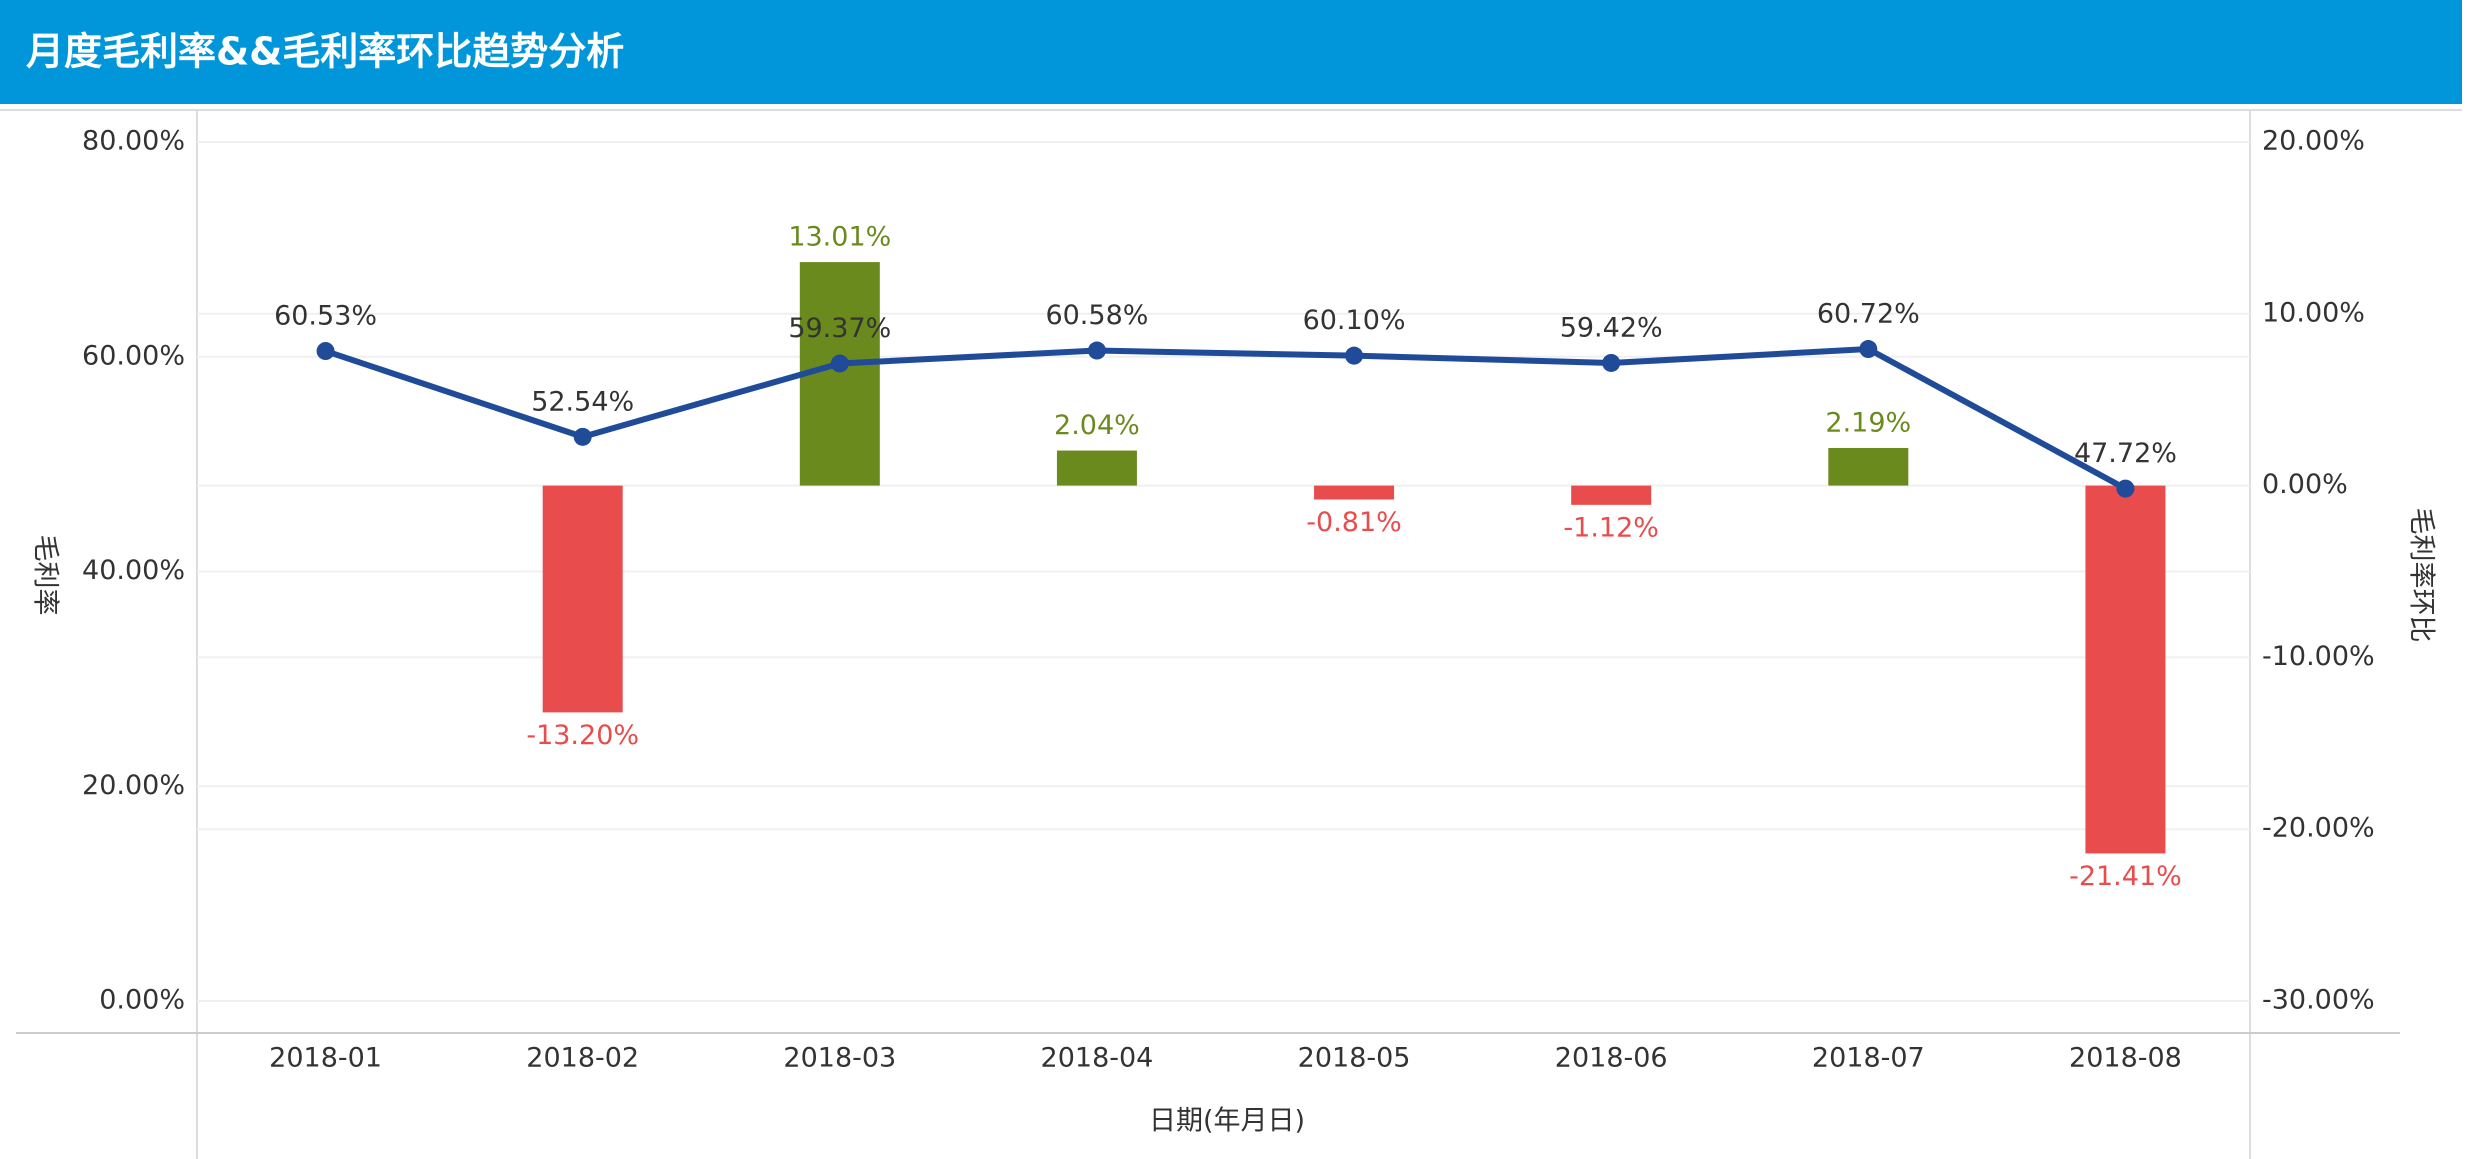 The image size is (2472, 1159). What do you see at coordinates (325, 52) in the screenshot?
I see `chart-title: 月度毛利率&&毛利率环比趋势分析` at bounding box center [325, 52].